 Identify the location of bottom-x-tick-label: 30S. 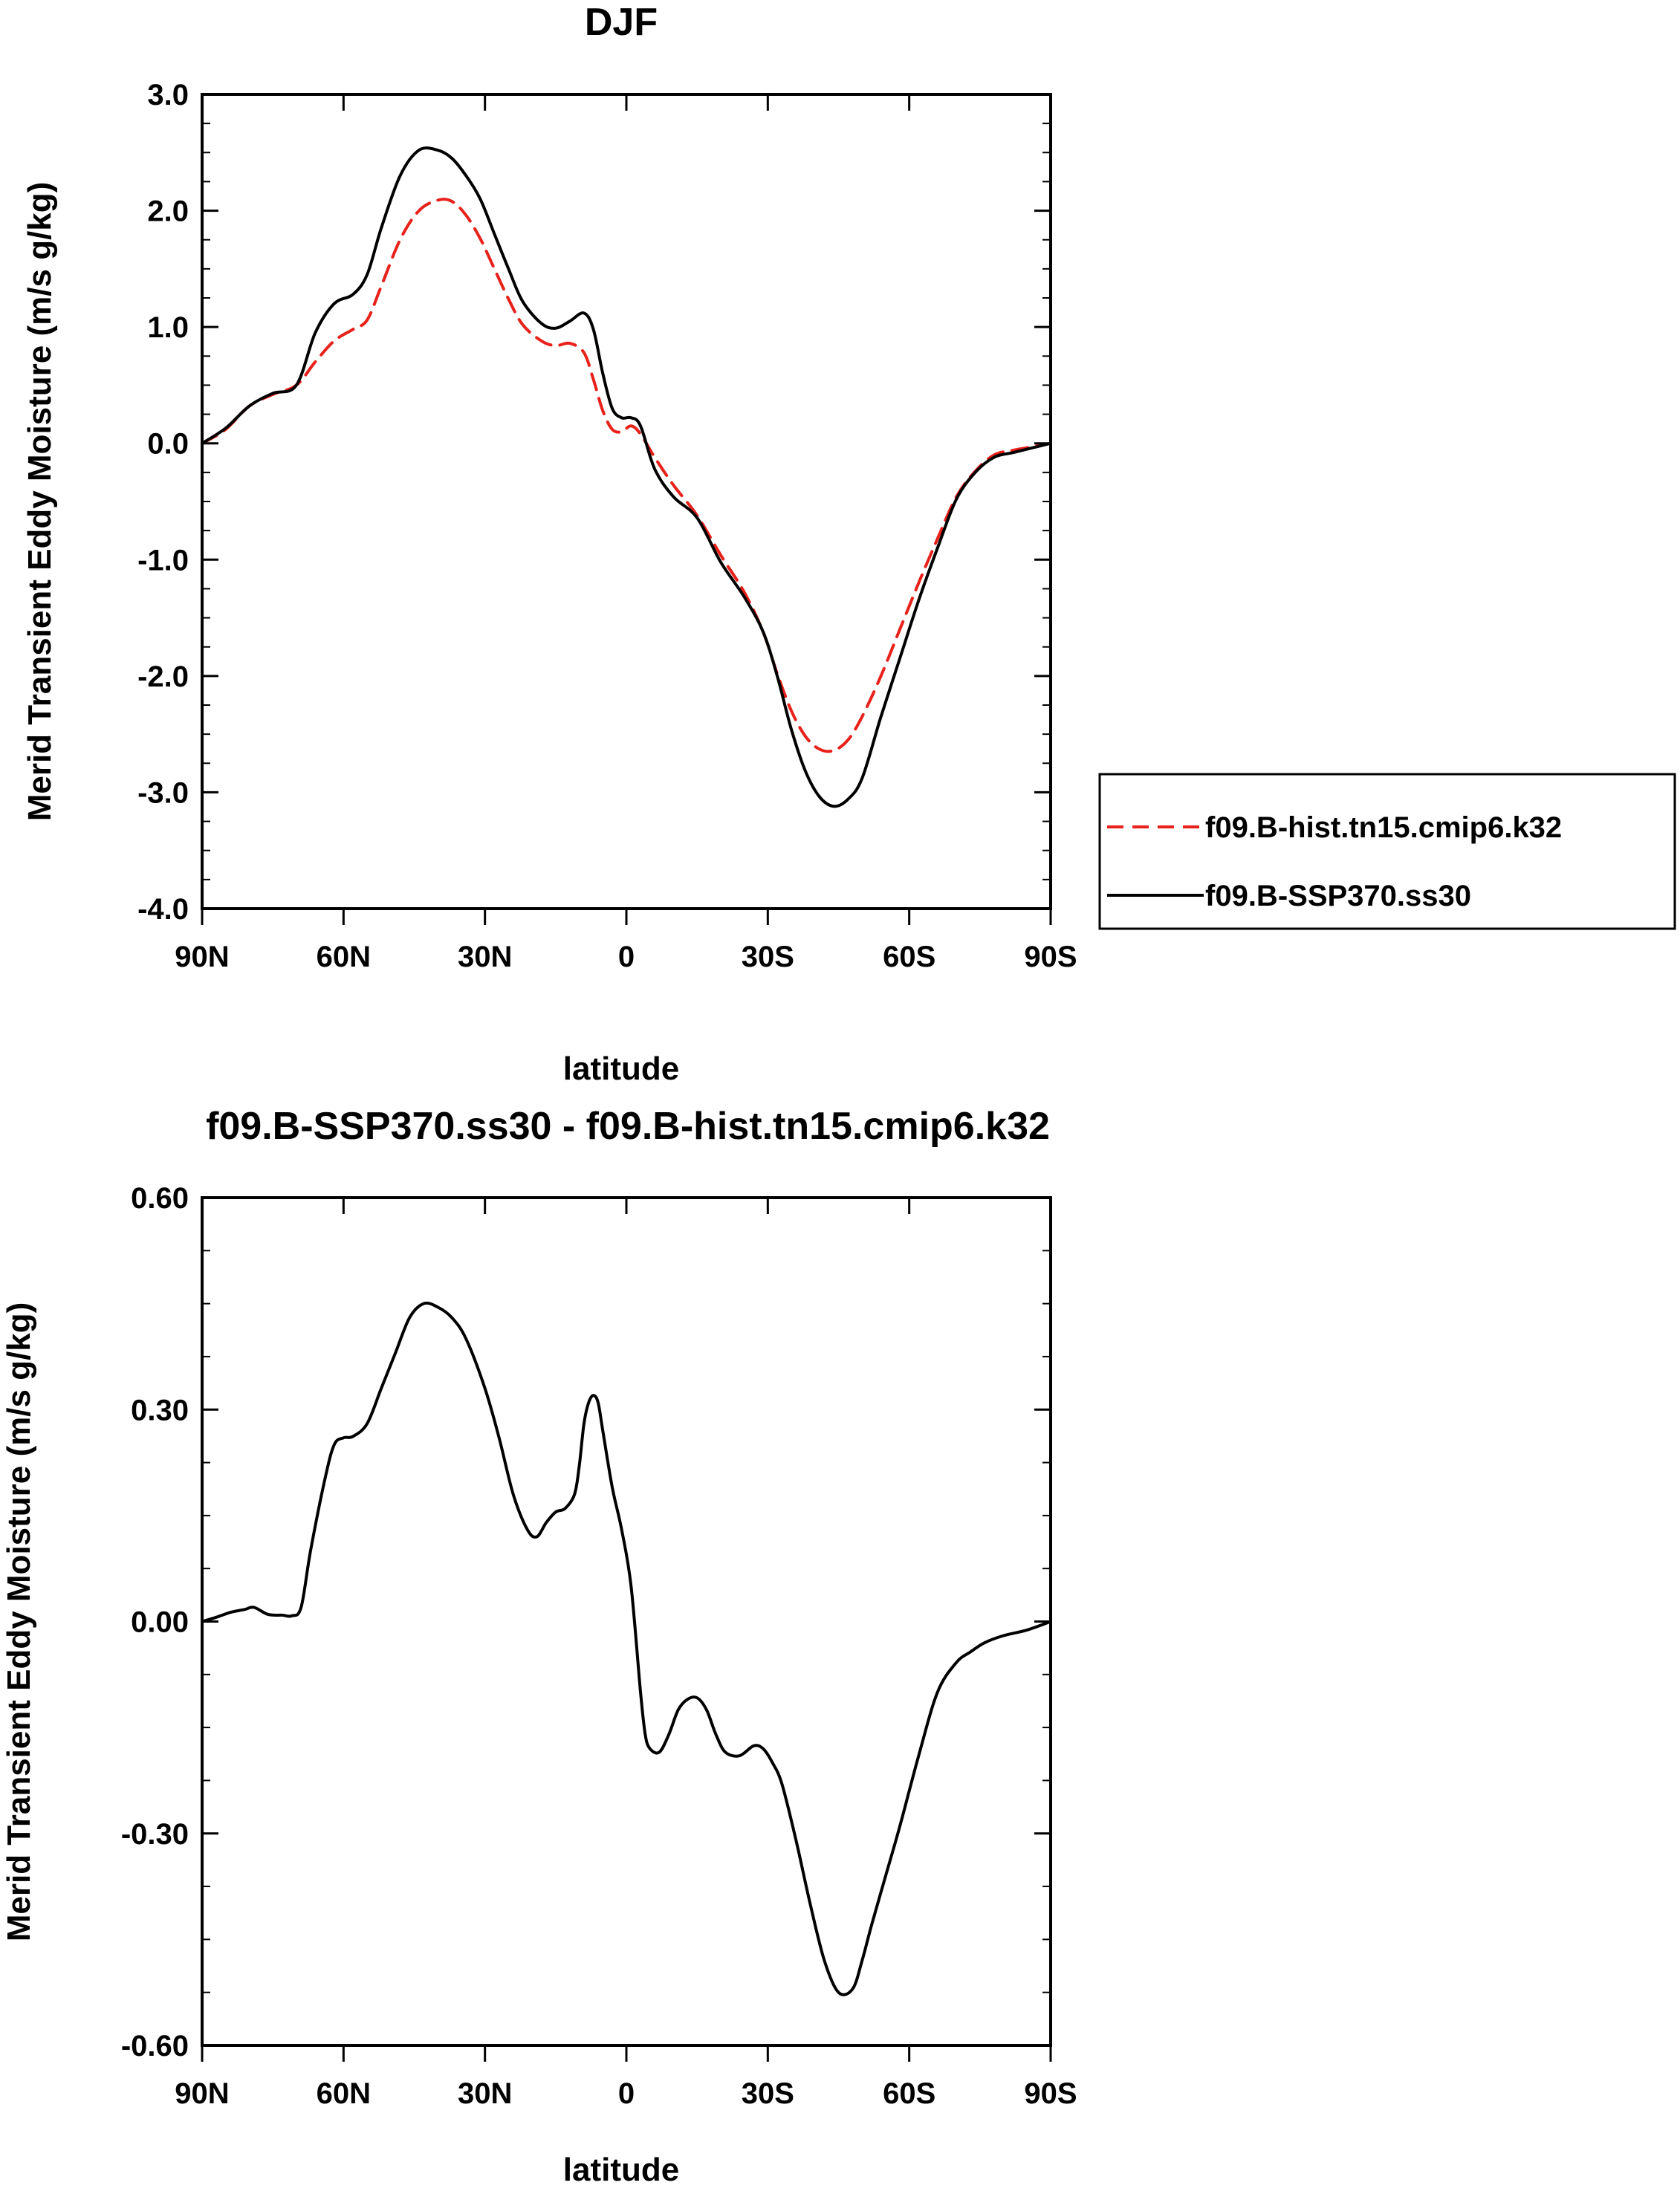
(768, 2093).